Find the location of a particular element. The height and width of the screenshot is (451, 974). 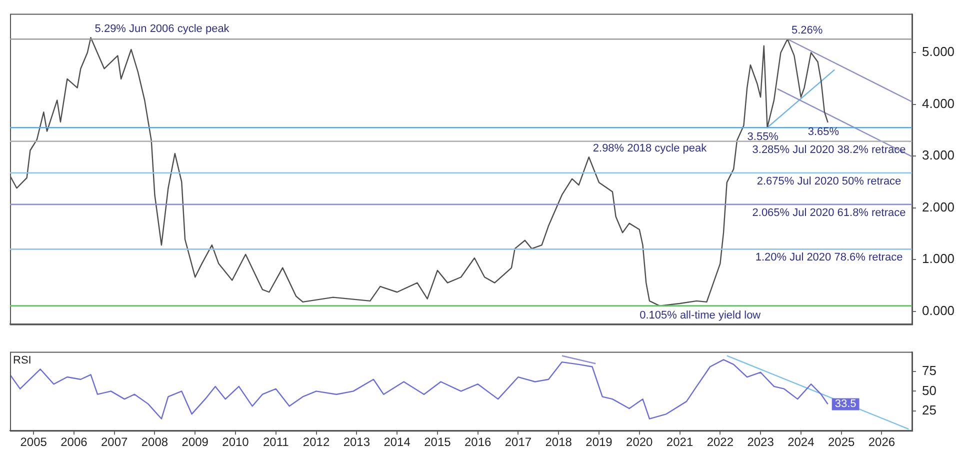

x-tick-label: 2011 is located at coordinates (276, 442).